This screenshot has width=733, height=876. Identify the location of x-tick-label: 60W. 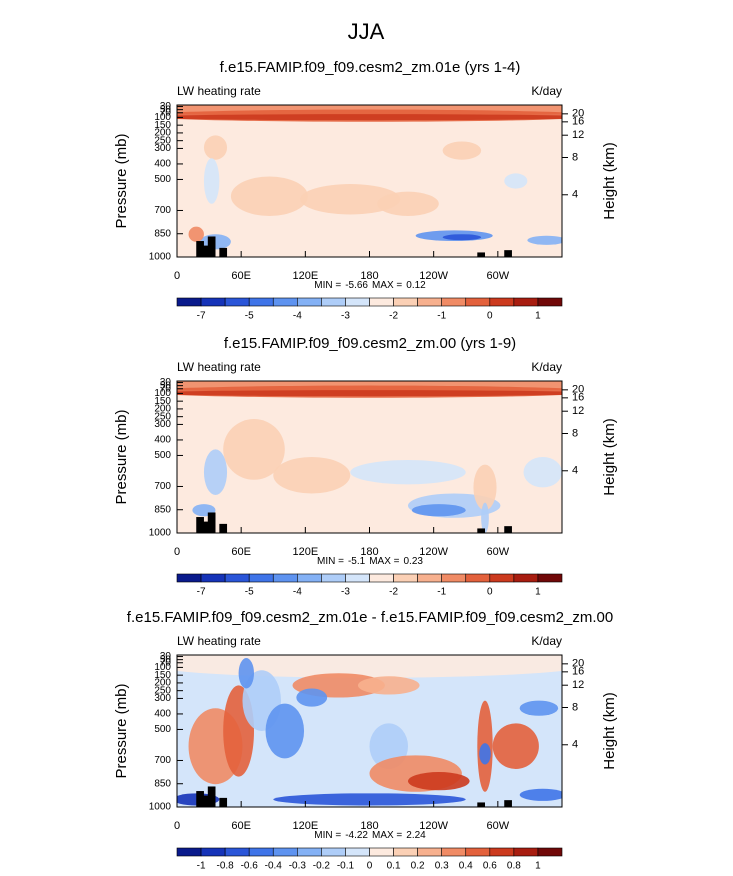
(498, 826).